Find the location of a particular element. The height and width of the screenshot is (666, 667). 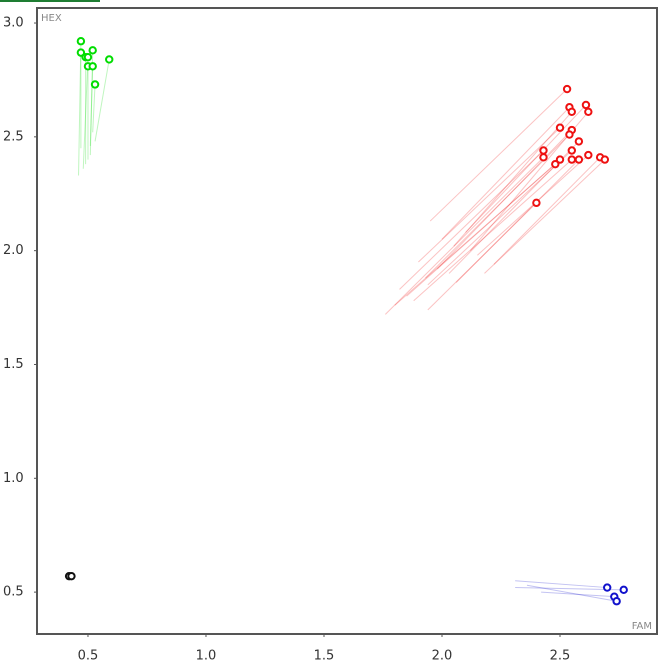

tab-indicator is located at coordinates (50, 1).